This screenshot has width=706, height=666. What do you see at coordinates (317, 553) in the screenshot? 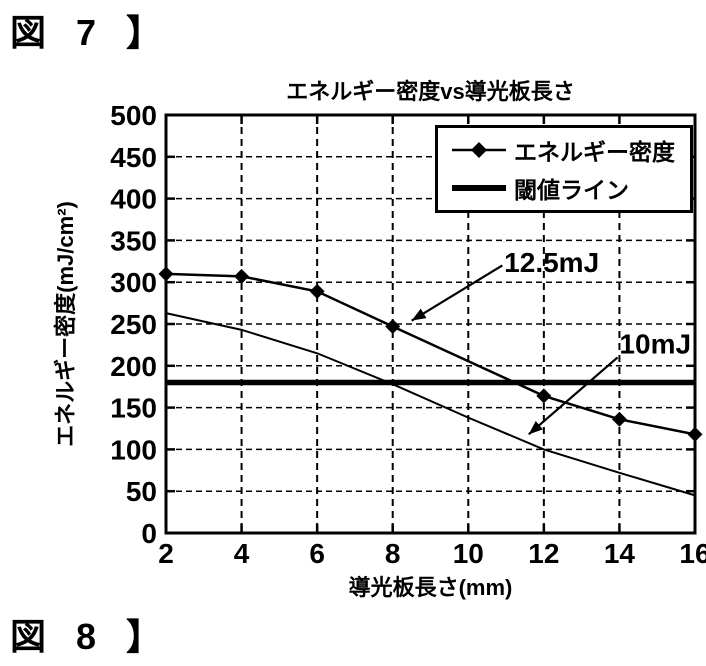
I see `x-tick-label: 6` at bounding box center [317, 553].